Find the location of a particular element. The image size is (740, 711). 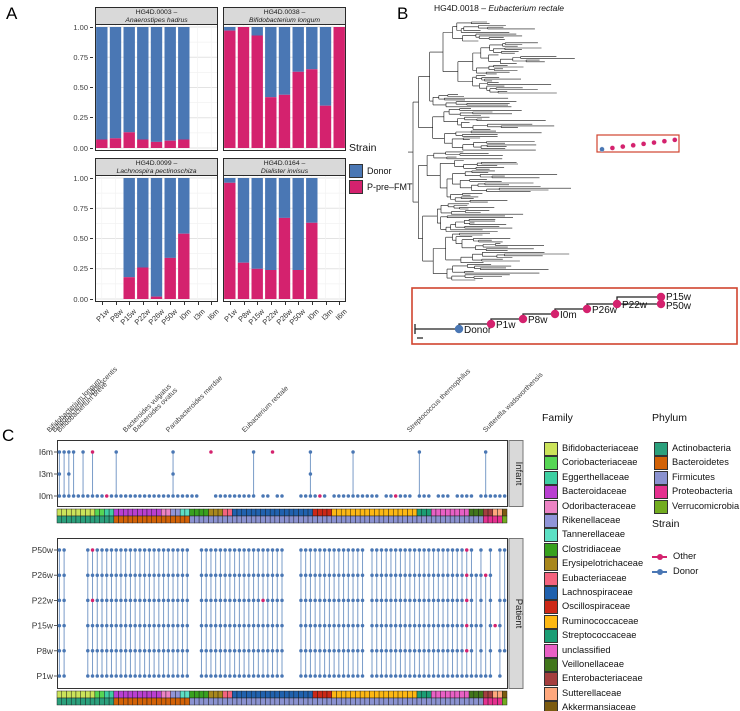

y-tick-label: 0.25 is located at coordinates (80, 269).